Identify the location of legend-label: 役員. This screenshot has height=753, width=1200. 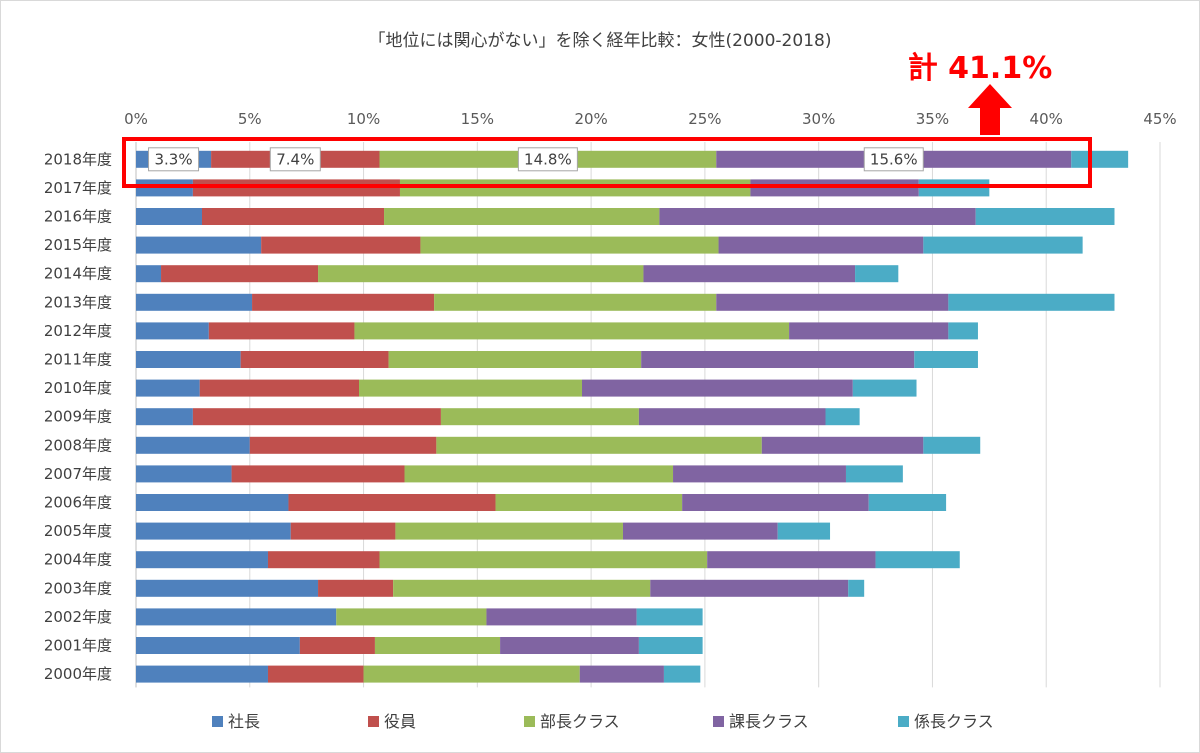
(400, 721).